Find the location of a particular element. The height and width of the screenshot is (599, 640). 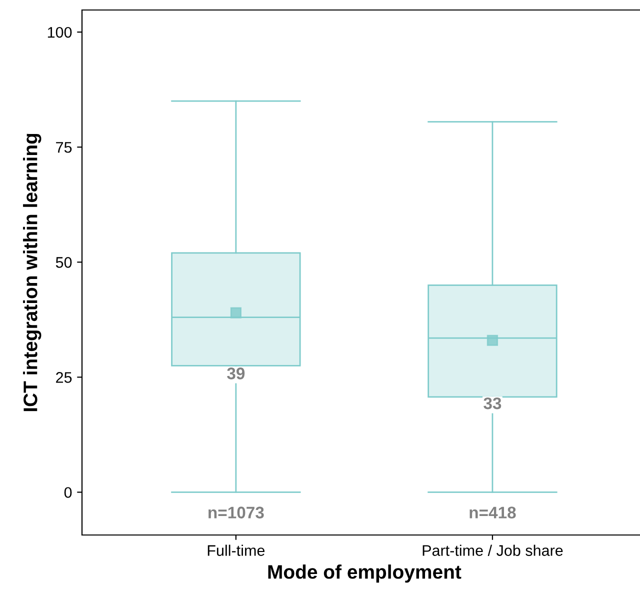

y-tick-label: 0 is located at coordinates (68, 492).